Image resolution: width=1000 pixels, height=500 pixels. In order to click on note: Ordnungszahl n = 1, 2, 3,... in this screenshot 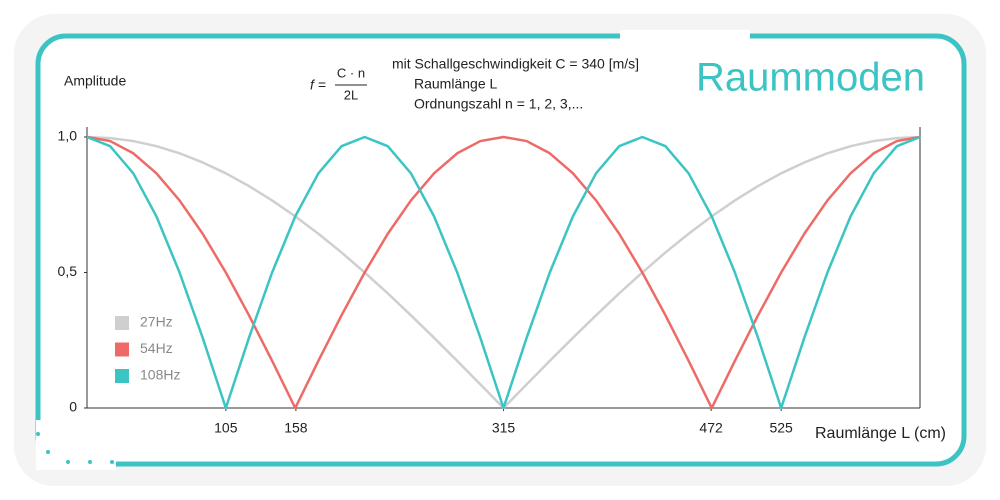, I will do `click(498, 104)`.